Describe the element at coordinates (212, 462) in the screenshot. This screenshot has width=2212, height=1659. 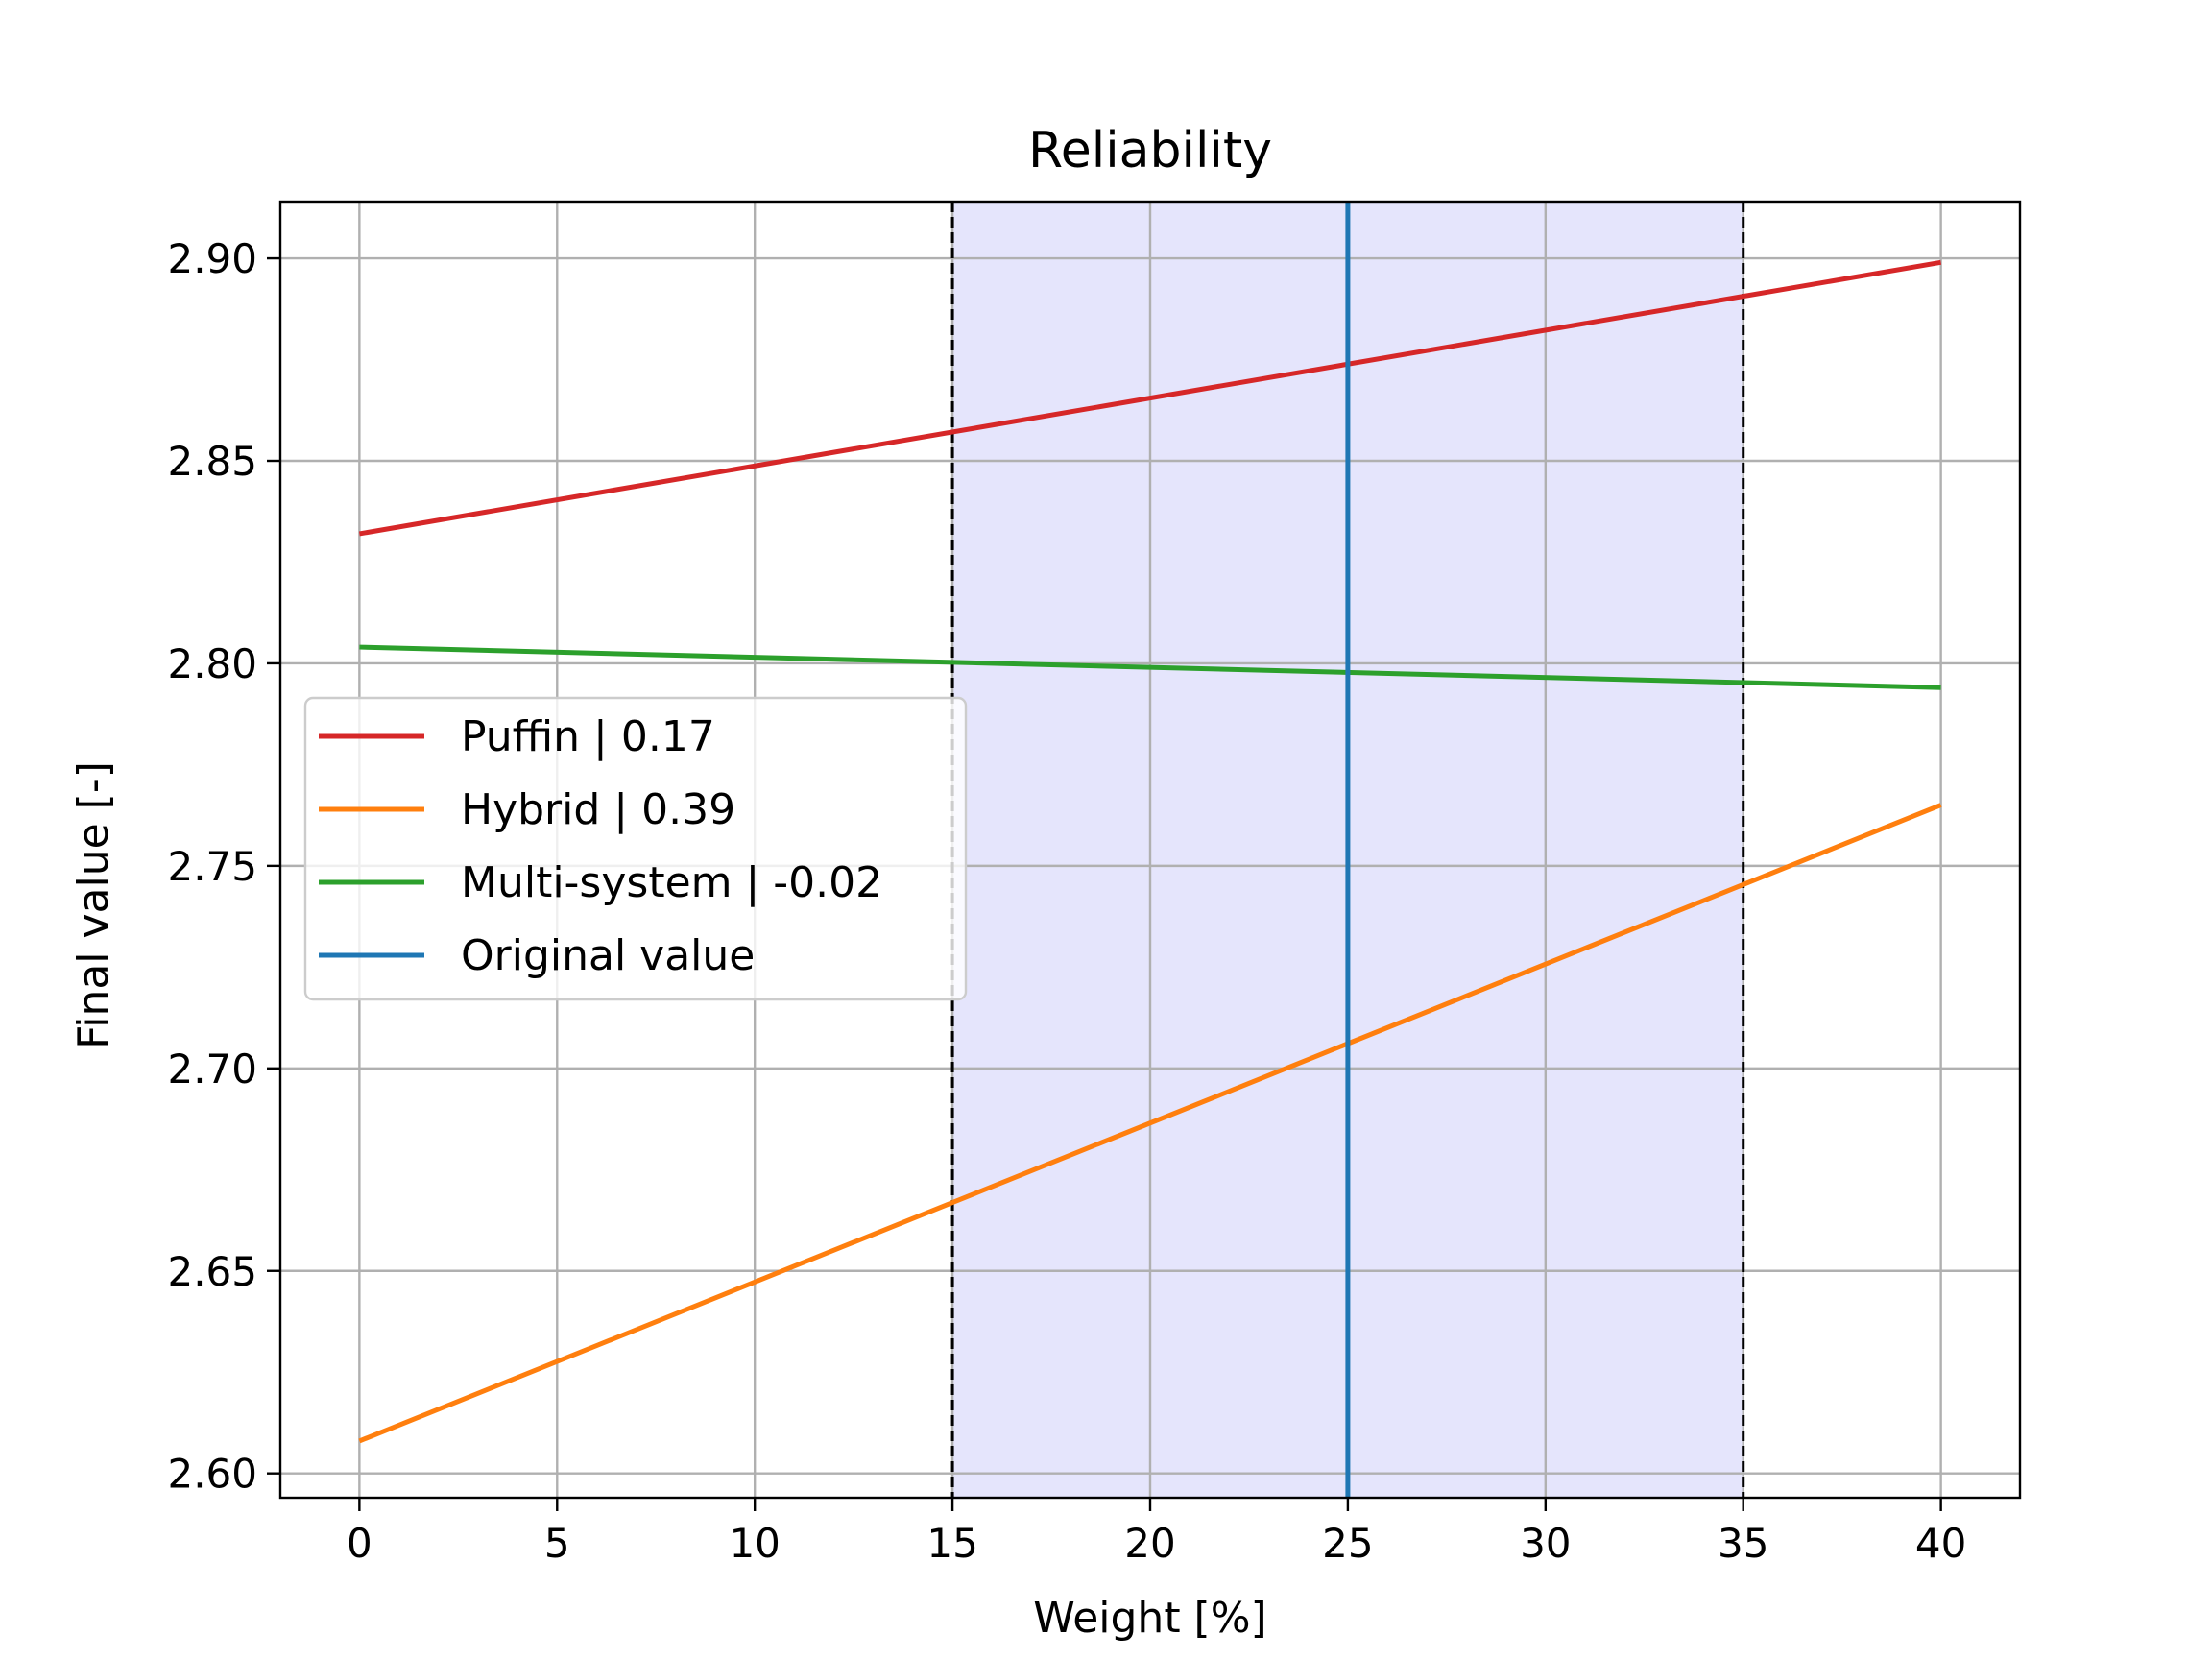
I see `y-tick-label: 2.85` at that location.